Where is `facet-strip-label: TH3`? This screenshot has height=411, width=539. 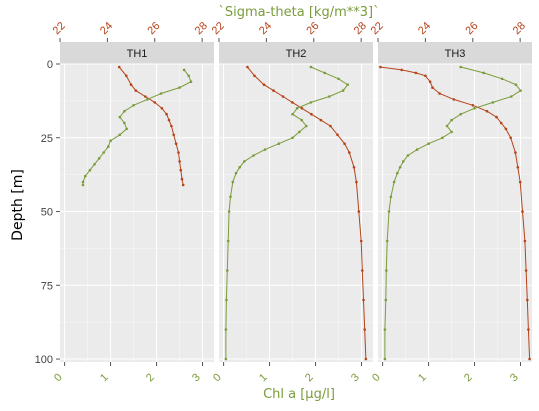
facet-strip-label: TH3 is located at coordinates (455, 54).